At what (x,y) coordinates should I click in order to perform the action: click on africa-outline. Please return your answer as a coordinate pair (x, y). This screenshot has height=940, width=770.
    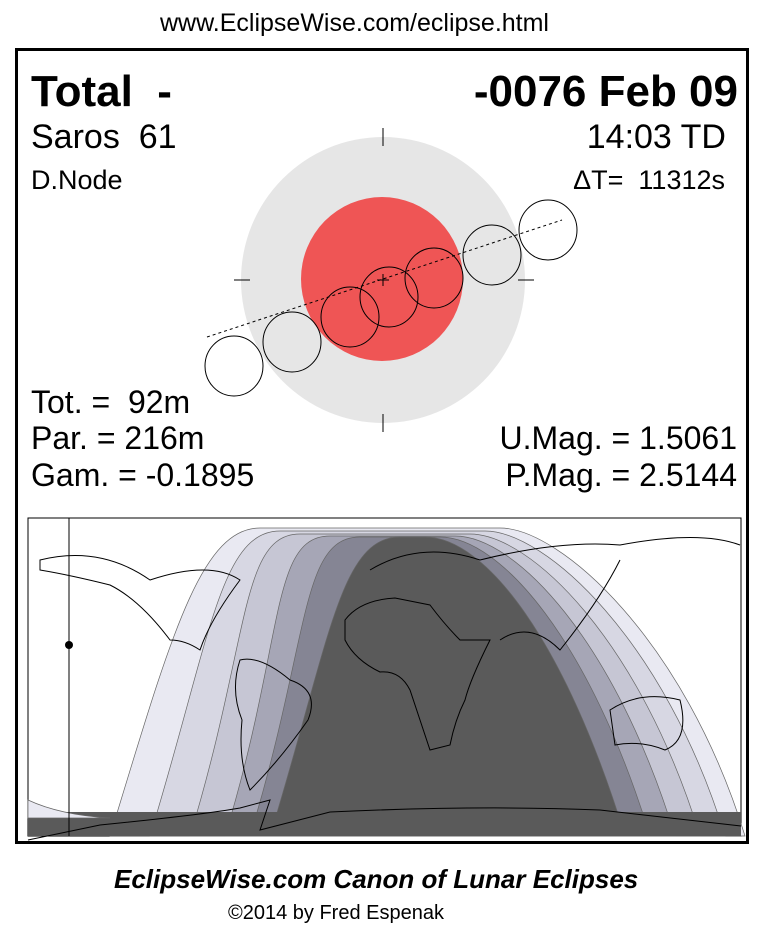
    Looking at the image, I should click on (417, 674).